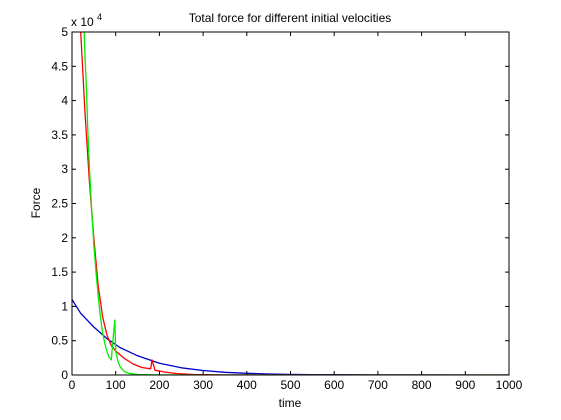 The width and height of the screenshot is (561, 420). I want to click on y-multiplier-base: x 10, so click(82, 22).